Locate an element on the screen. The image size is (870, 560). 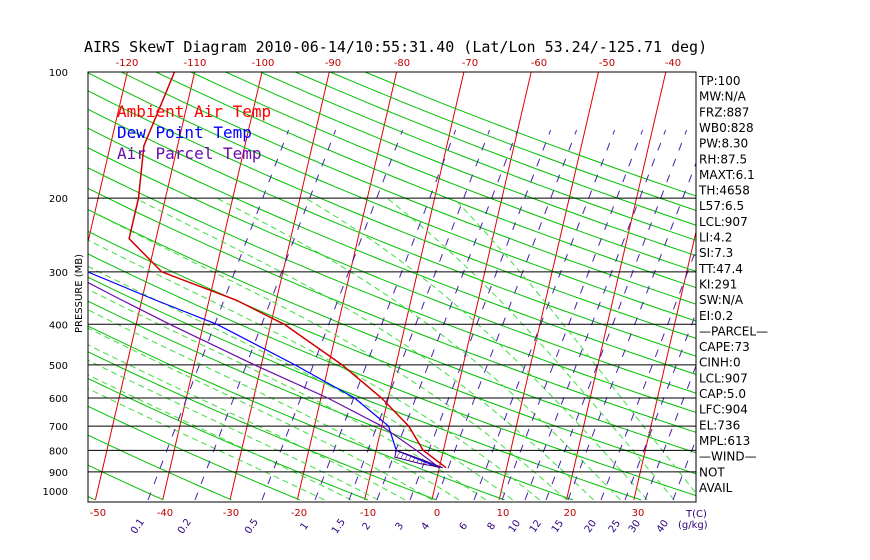
mixing-ratio-tick-label: 10 is located at coordinates (515, 526).